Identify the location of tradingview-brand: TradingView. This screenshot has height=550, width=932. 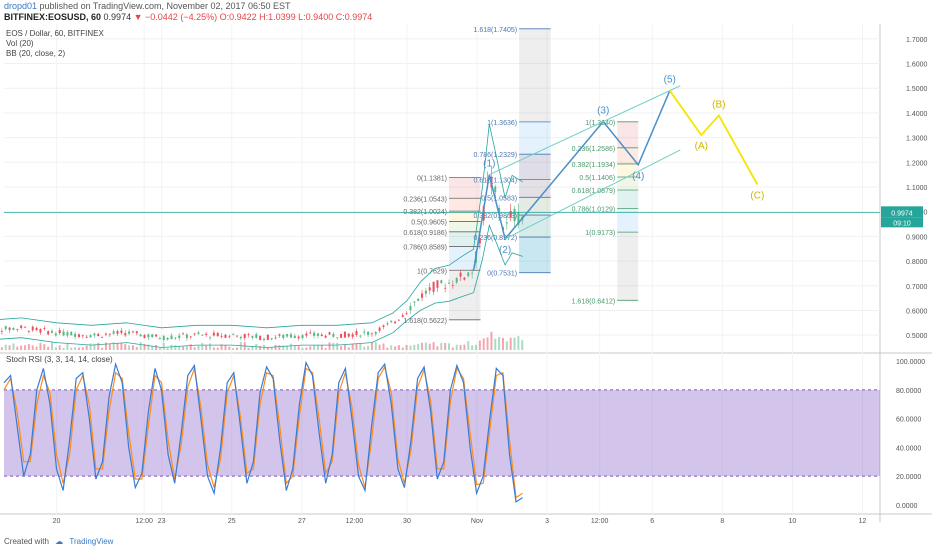
(91, 541).